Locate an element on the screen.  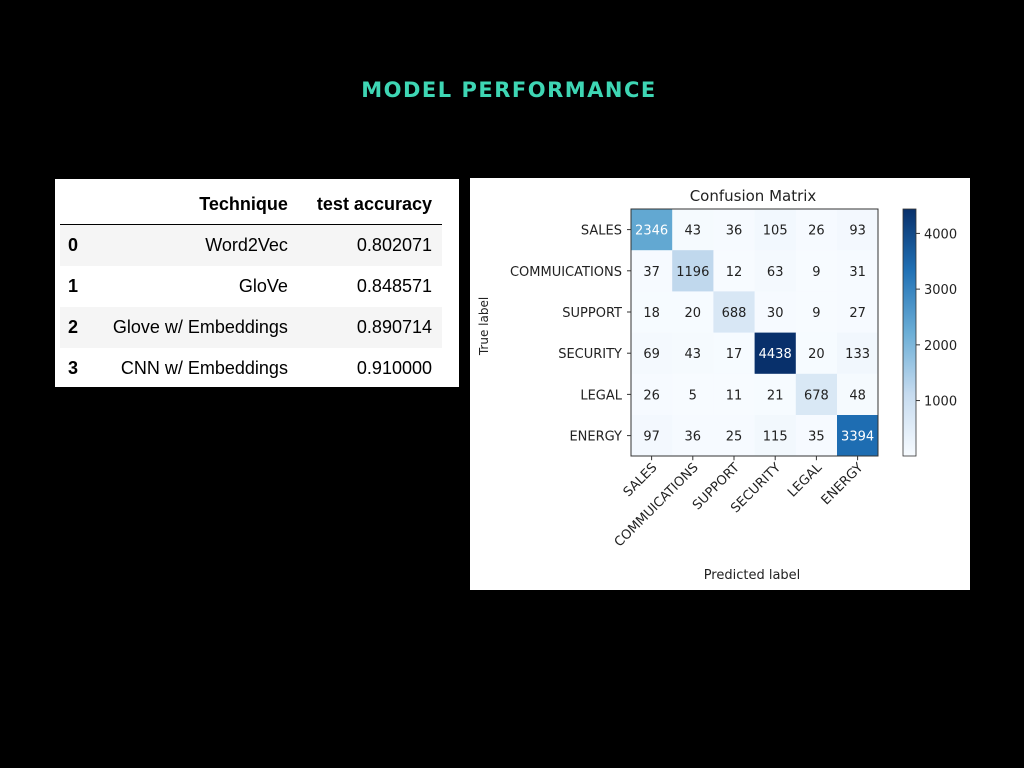
column-tick-label: SALES is located at coordinates (641, 480).